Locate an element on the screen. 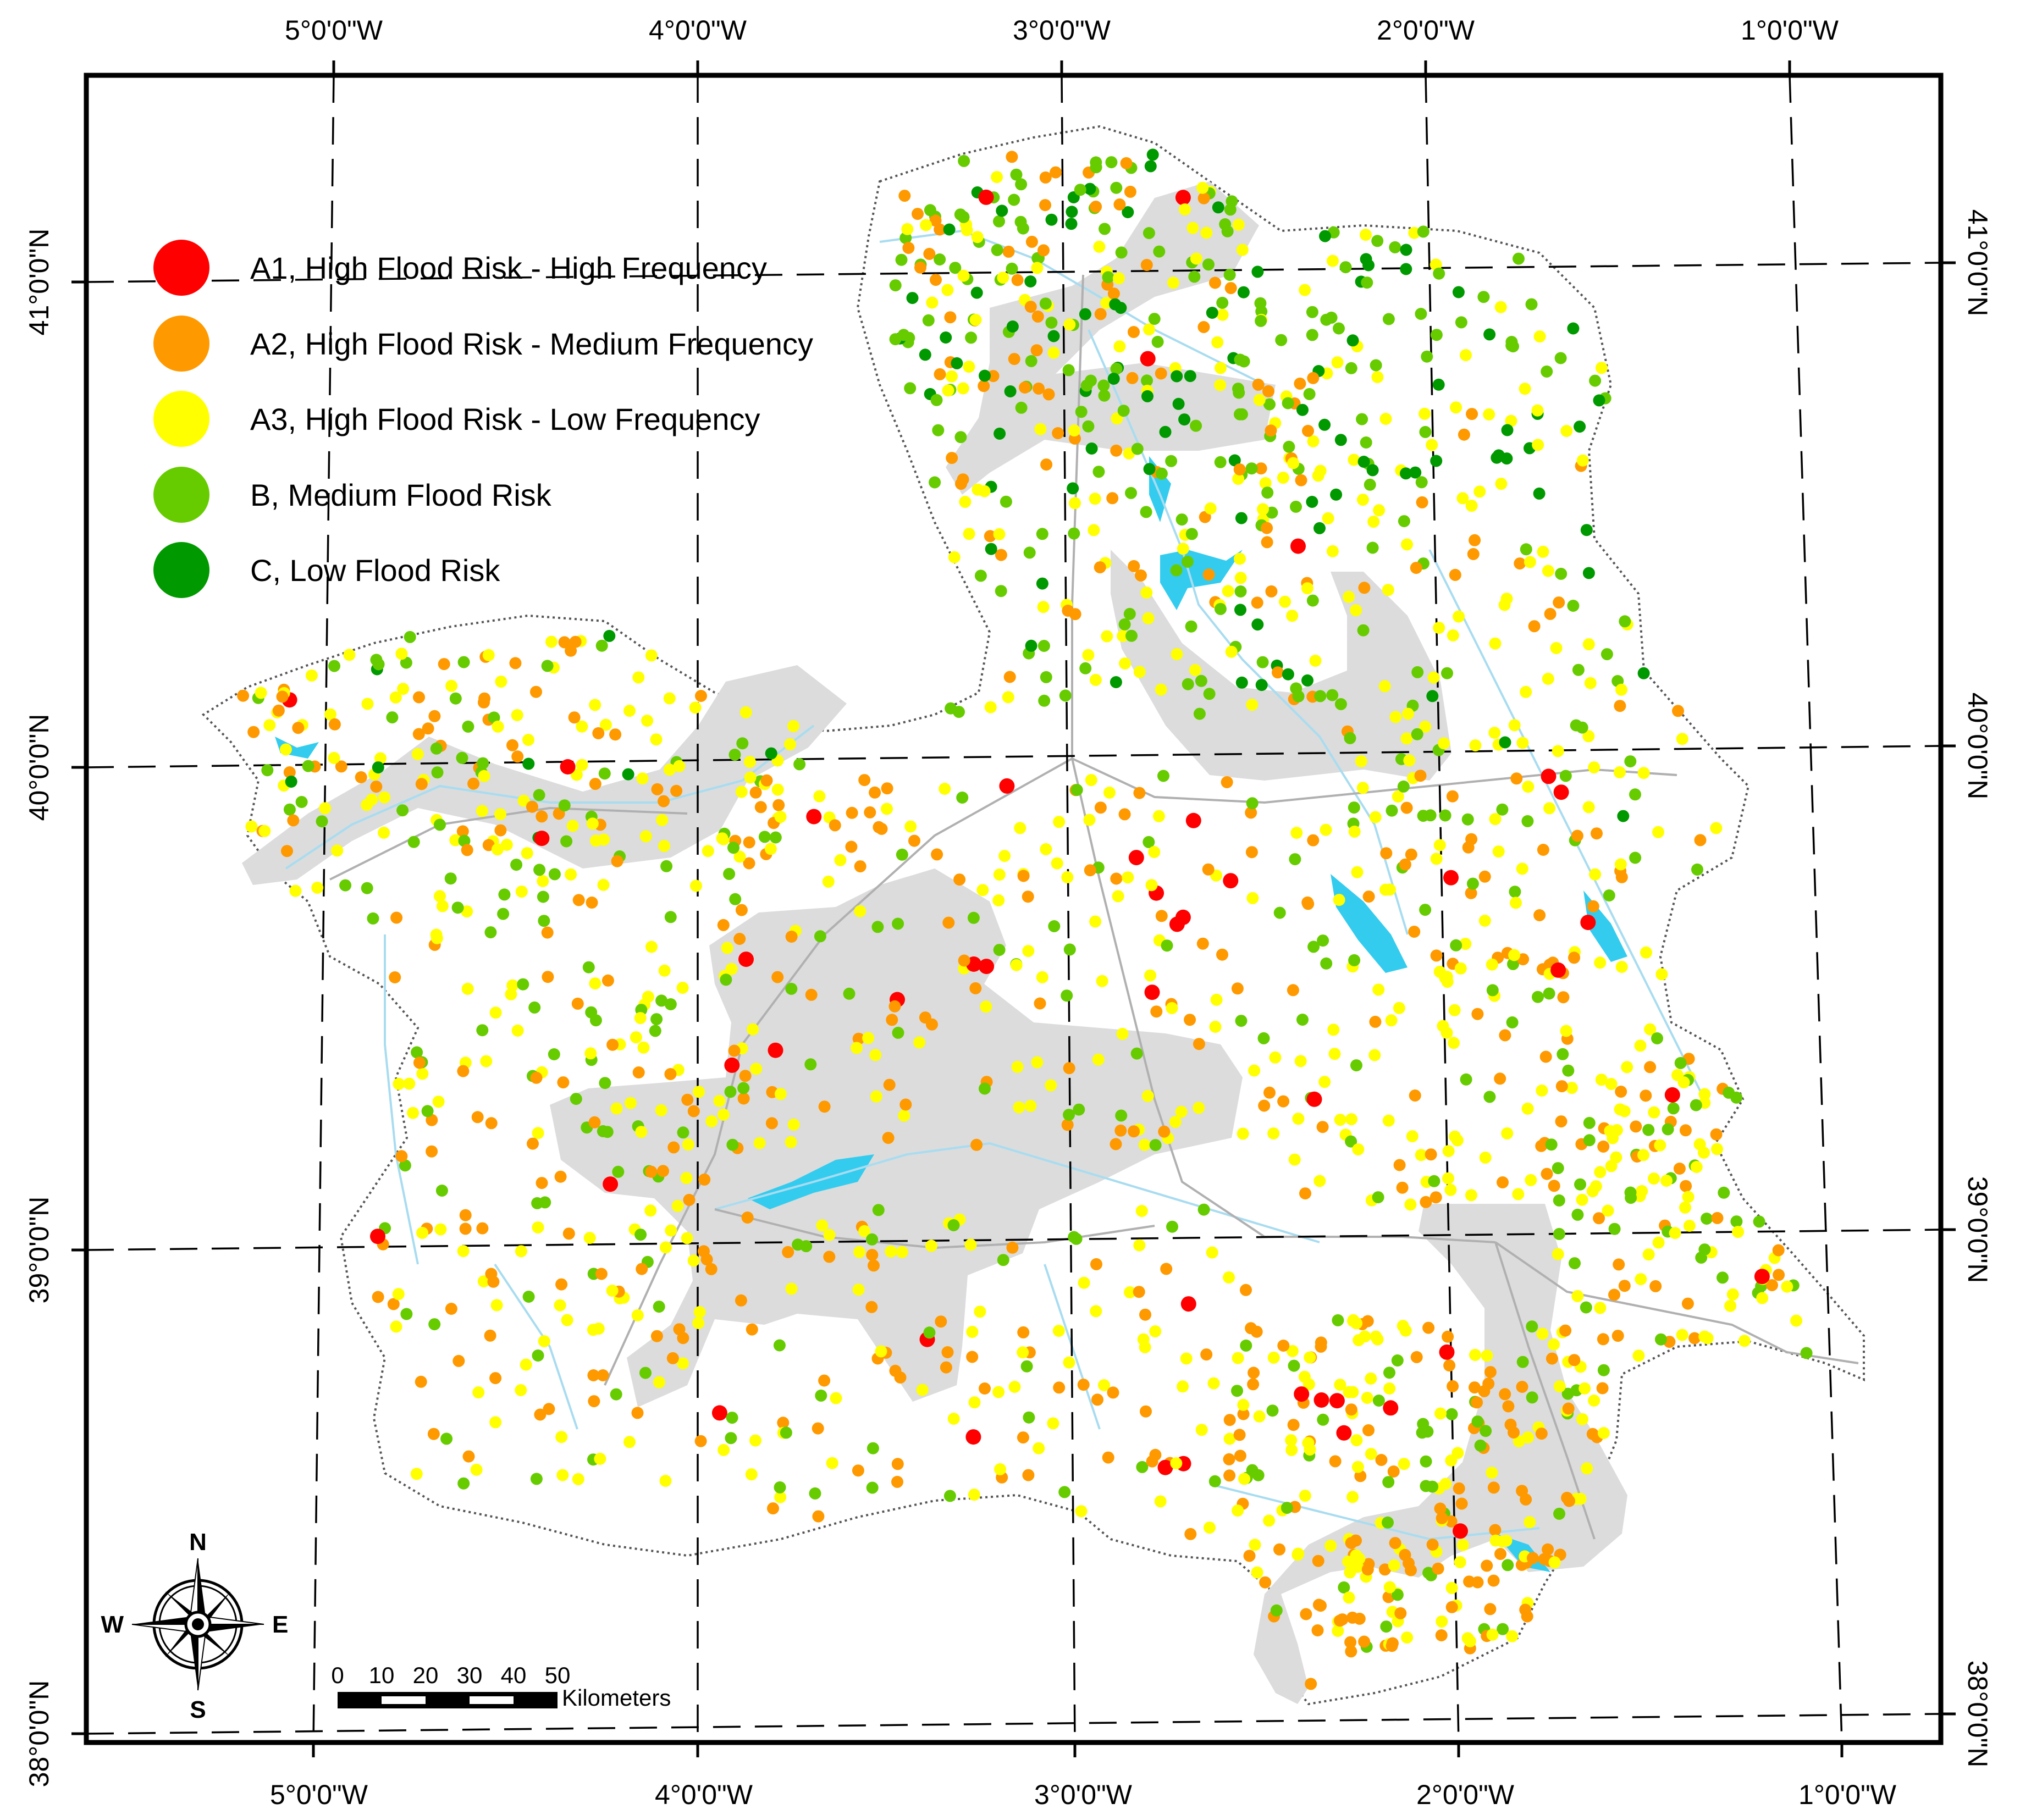 The image size is (2020, 1820). legend-item-b: B, Medium Flood Risk is located at coordinates (353, 495).